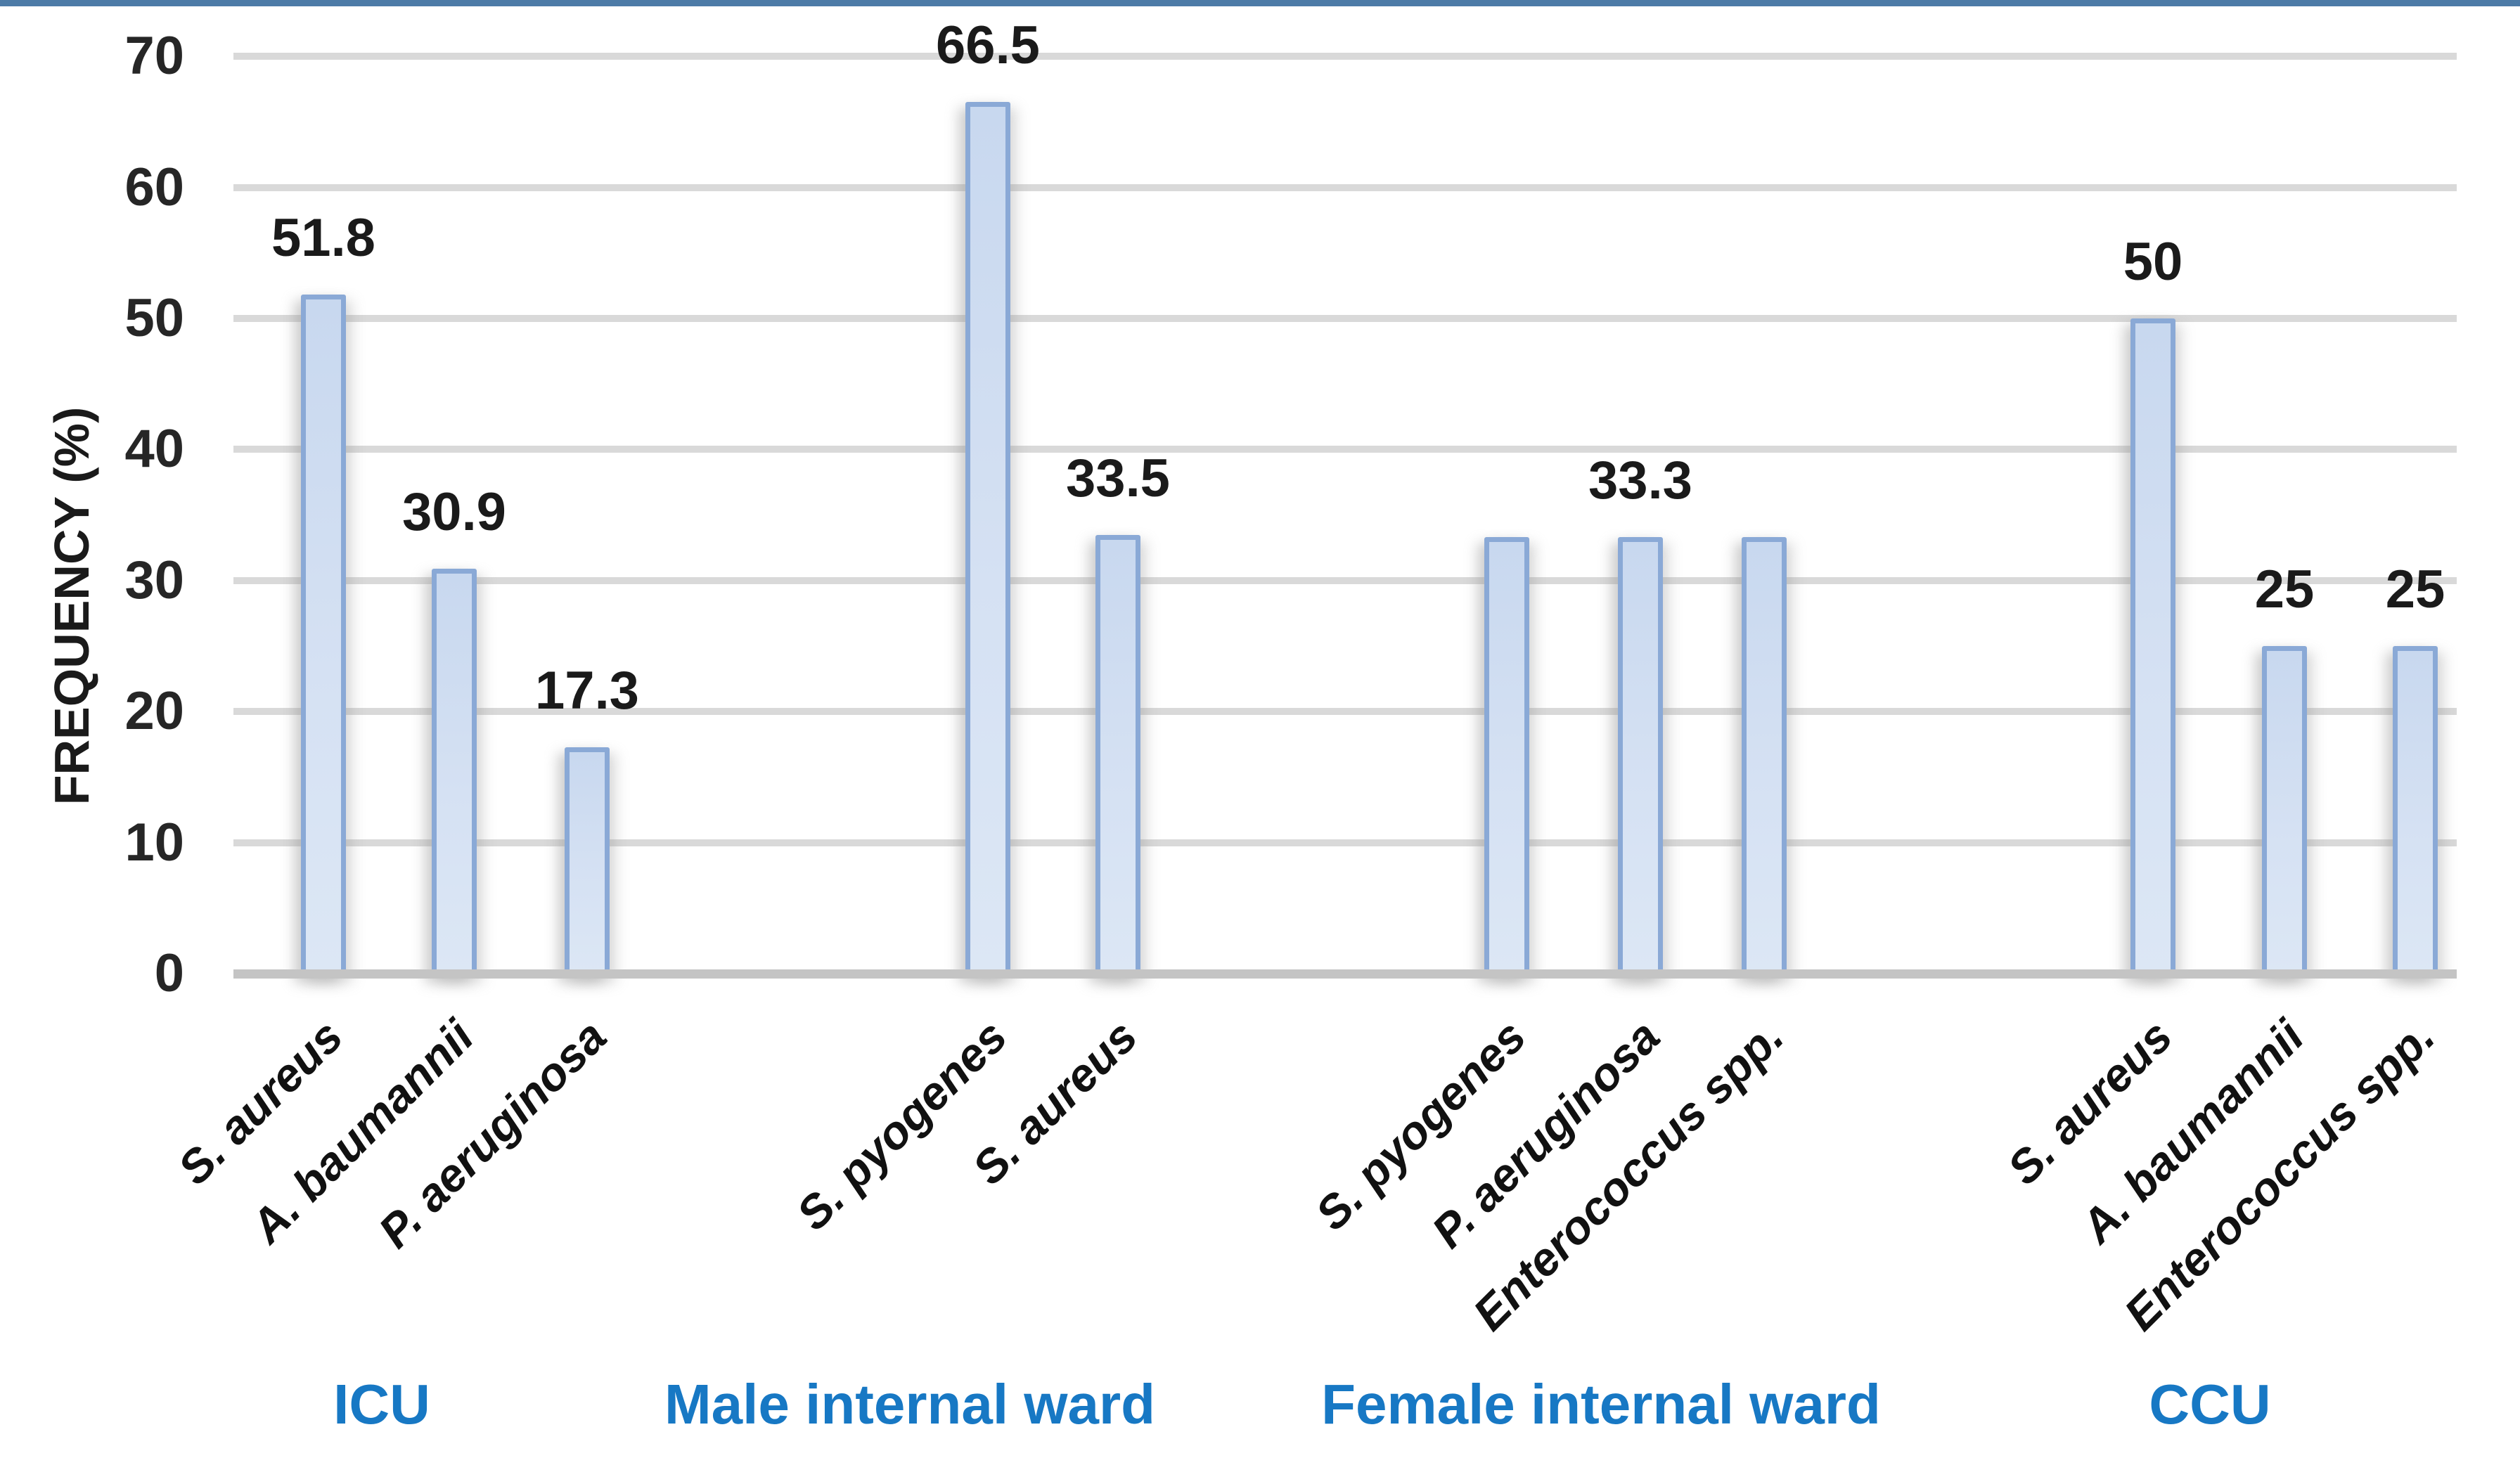  What do you see at coordinates (1345, 974) in the screenshot?
I see `x-axis-line` at bounding box center [1345, 974].